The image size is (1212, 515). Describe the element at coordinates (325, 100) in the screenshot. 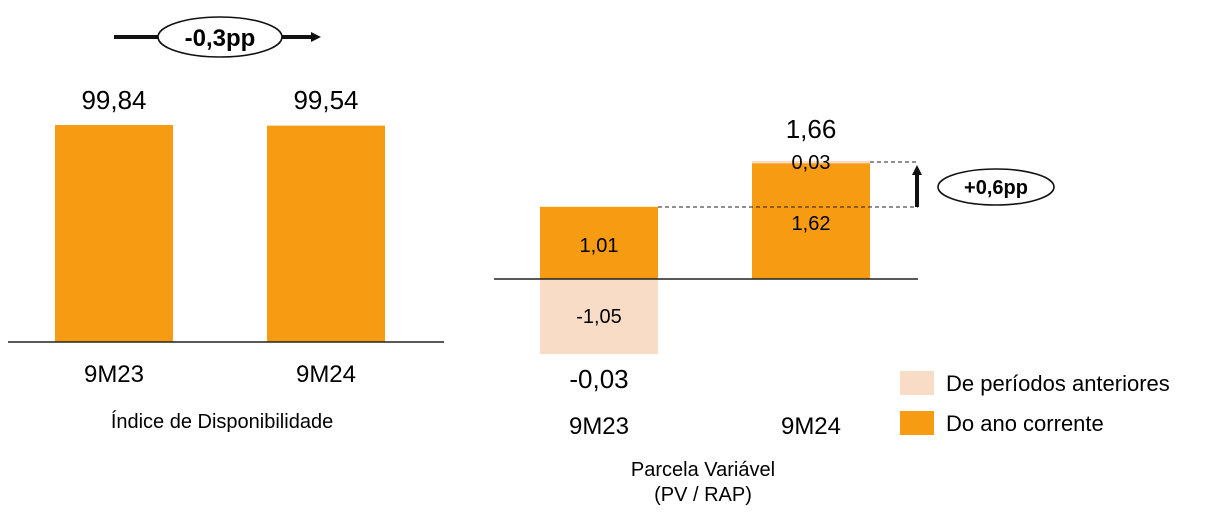

I see `value-label-9m24: 99,54` at that location.